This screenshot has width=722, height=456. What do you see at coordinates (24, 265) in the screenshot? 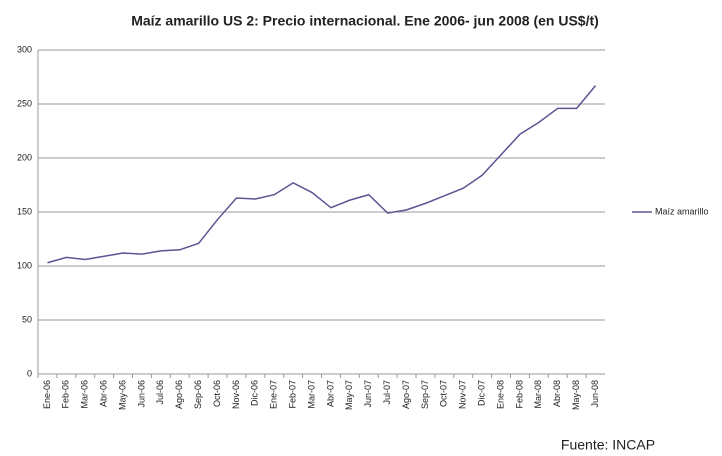
I see `y-tick-label: 100` at bounding box center [24, 265].